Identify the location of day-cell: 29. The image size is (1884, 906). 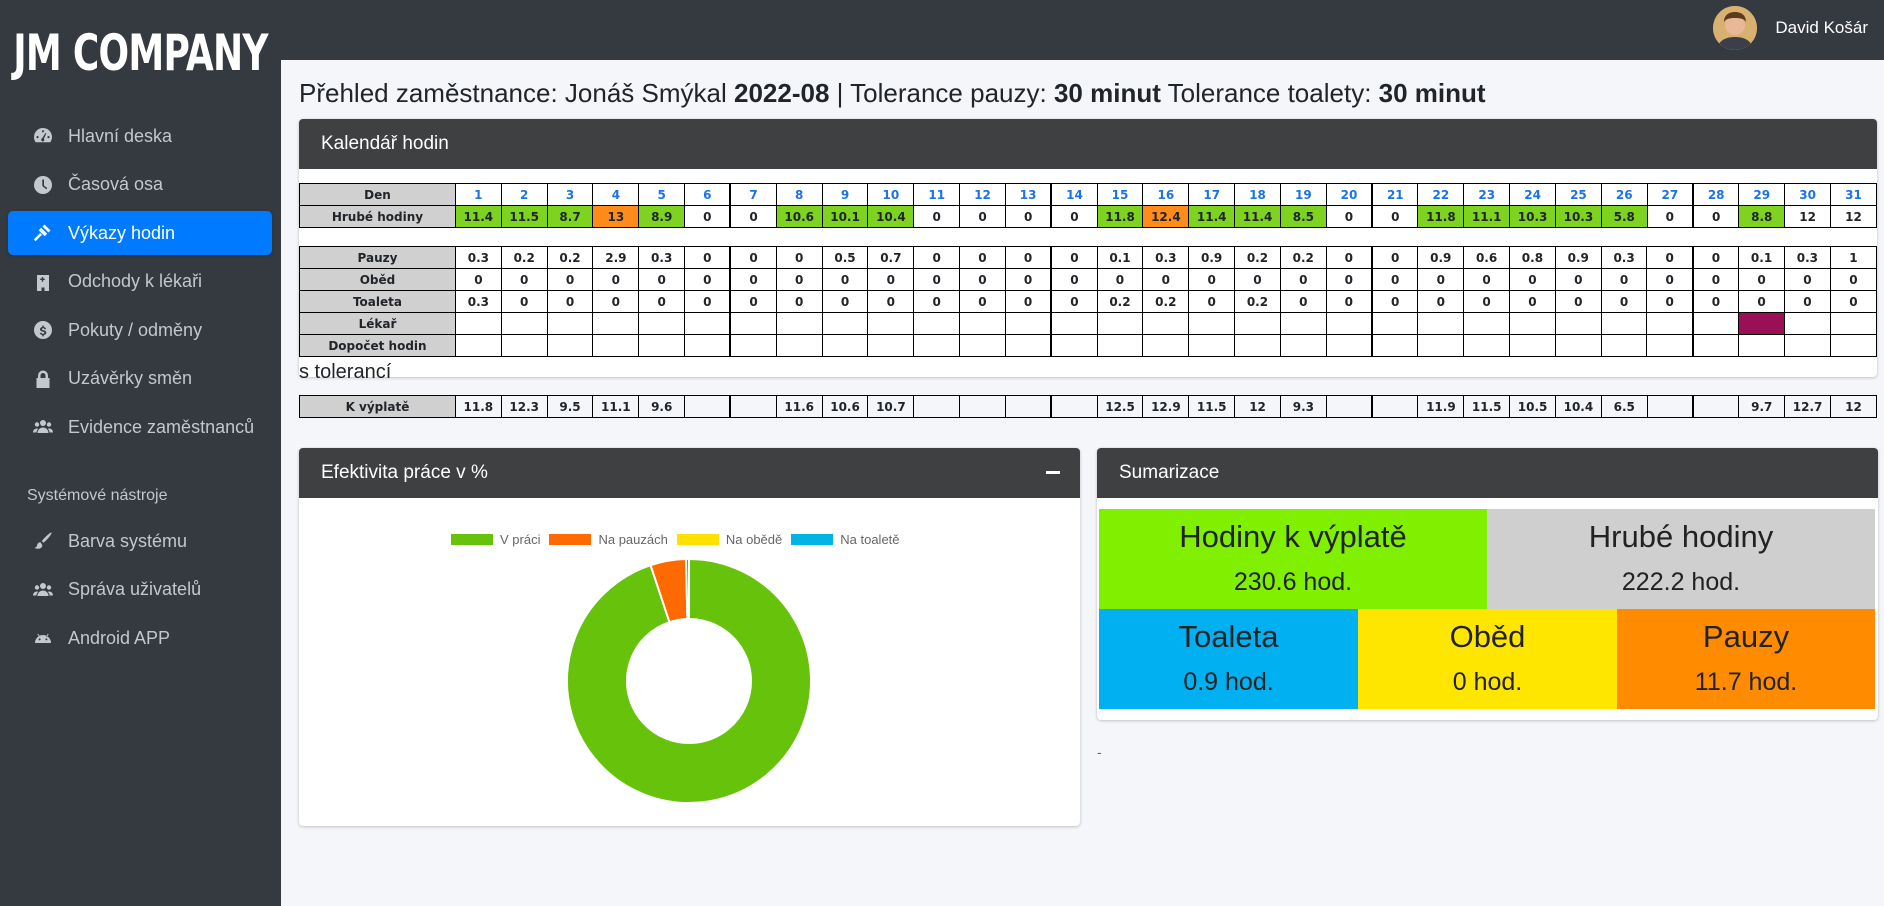
(1762, 194).